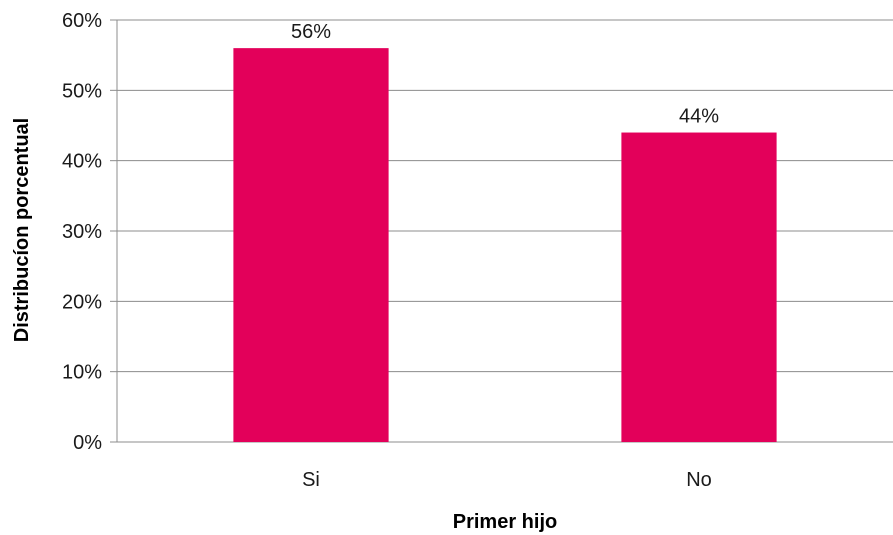  I want to click on x-tick-label: No, so click(699, 480).